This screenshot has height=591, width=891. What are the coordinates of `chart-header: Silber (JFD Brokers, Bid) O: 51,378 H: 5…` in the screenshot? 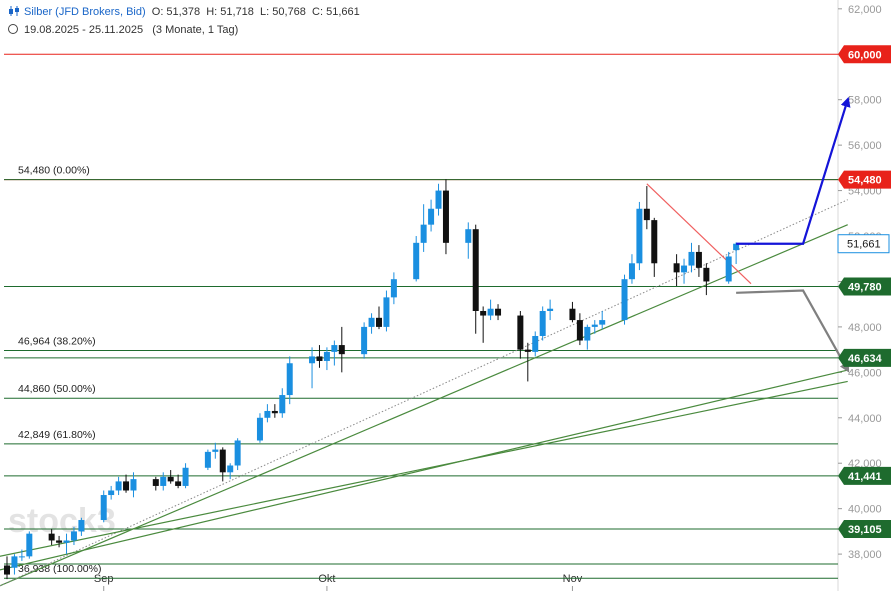 It's located at (184, 12).